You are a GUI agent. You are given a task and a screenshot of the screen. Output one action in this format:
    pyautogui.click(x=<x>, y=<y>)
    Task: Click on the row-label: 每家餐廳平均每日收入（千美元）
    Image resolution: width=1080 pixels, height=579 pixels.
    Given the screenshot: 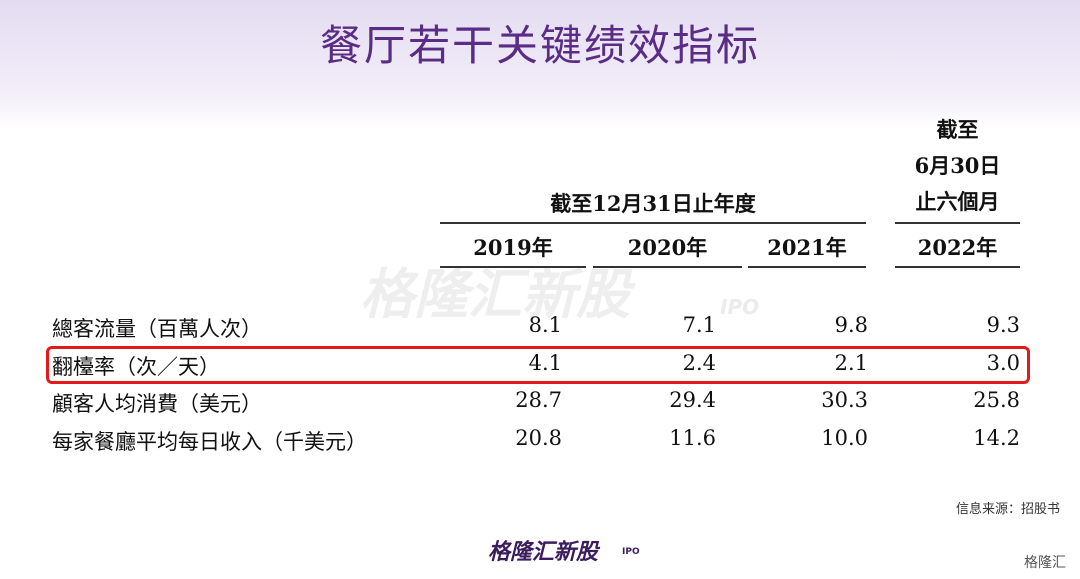 What is the action you would take?
    pyautogui.click(x=209, y=441)
    